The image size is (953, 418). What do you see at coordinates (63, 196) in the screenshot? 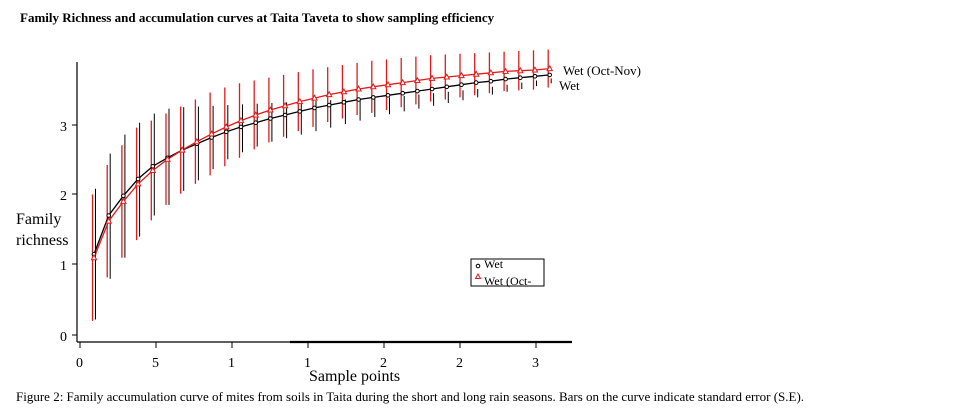
I see `y-tick-label: 2` at bounding box center [63, 196].